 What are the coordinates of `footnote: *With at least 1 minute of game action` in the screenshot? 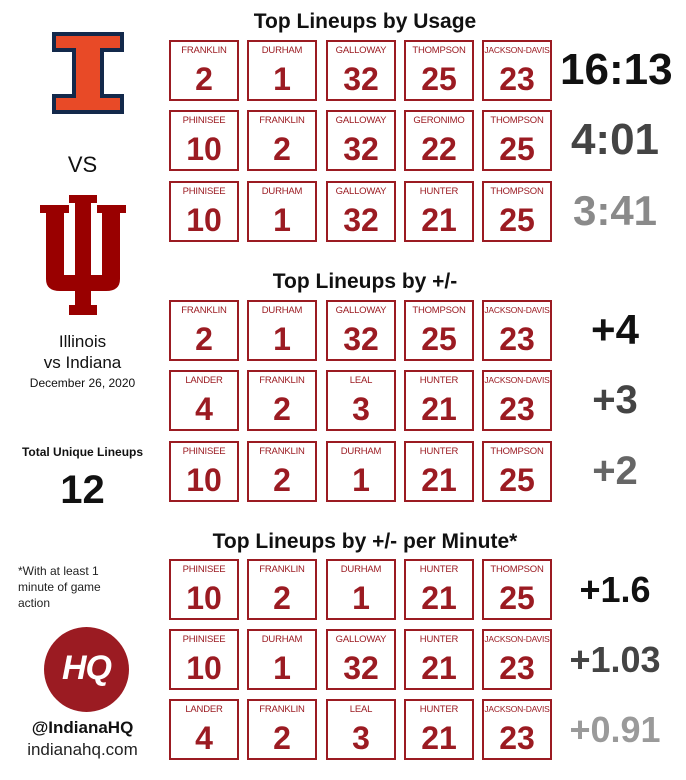 It's located at (59, 587).